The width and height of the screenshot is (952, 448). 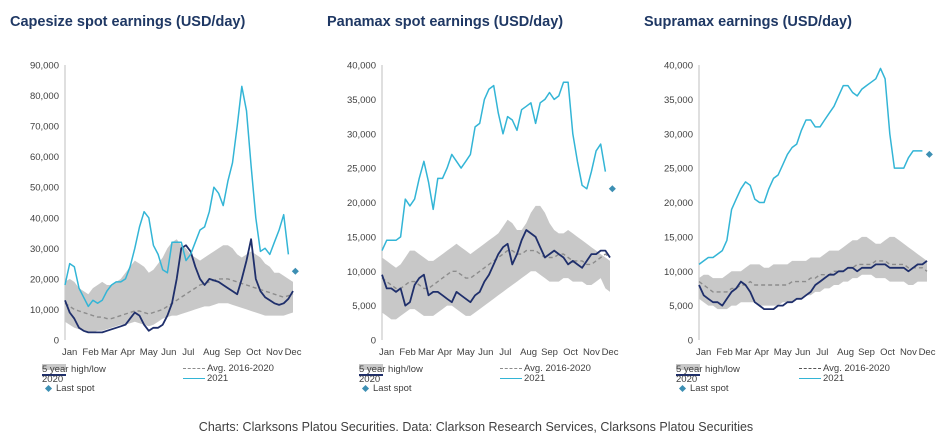 I want to click on y-tick-label: 90,000, so click(x=44, y=66).